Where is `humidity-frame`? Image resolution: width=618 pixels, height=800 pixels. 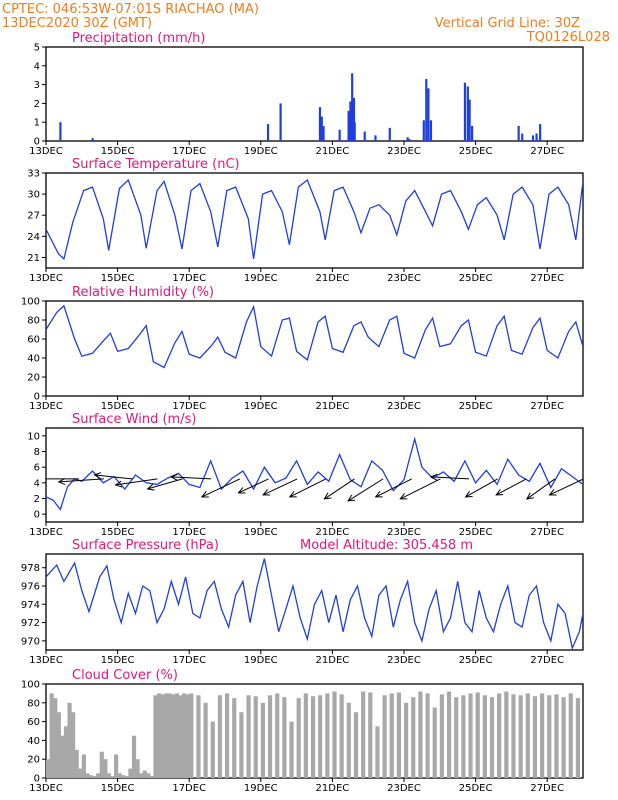 humidity-frame is located at coordinates (314, 348).